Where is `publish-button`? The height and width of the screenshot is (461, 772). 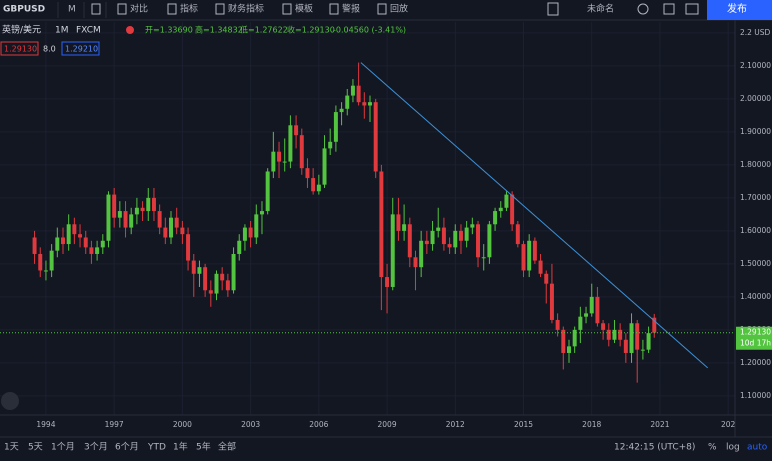 publish-button is located at coordinates (739, 10).